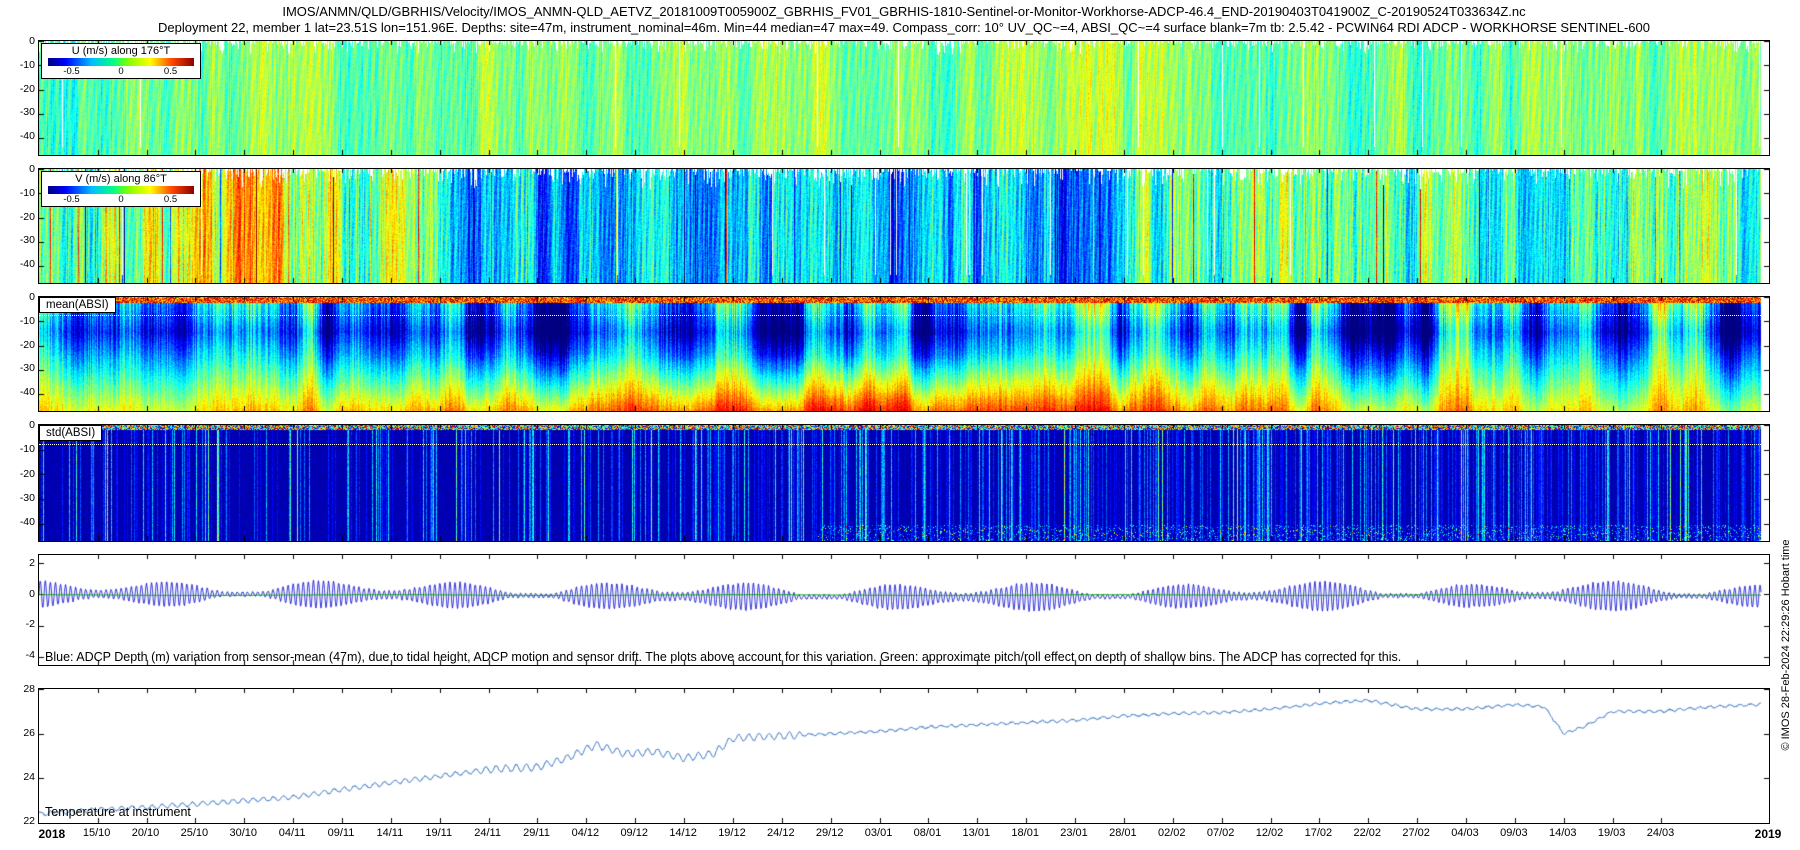 This screenshot has height=850, width=1800. Describe the element at coordinates (1465, 833) in the screenshot. I see `x-tick-label: 04/03` at that location.